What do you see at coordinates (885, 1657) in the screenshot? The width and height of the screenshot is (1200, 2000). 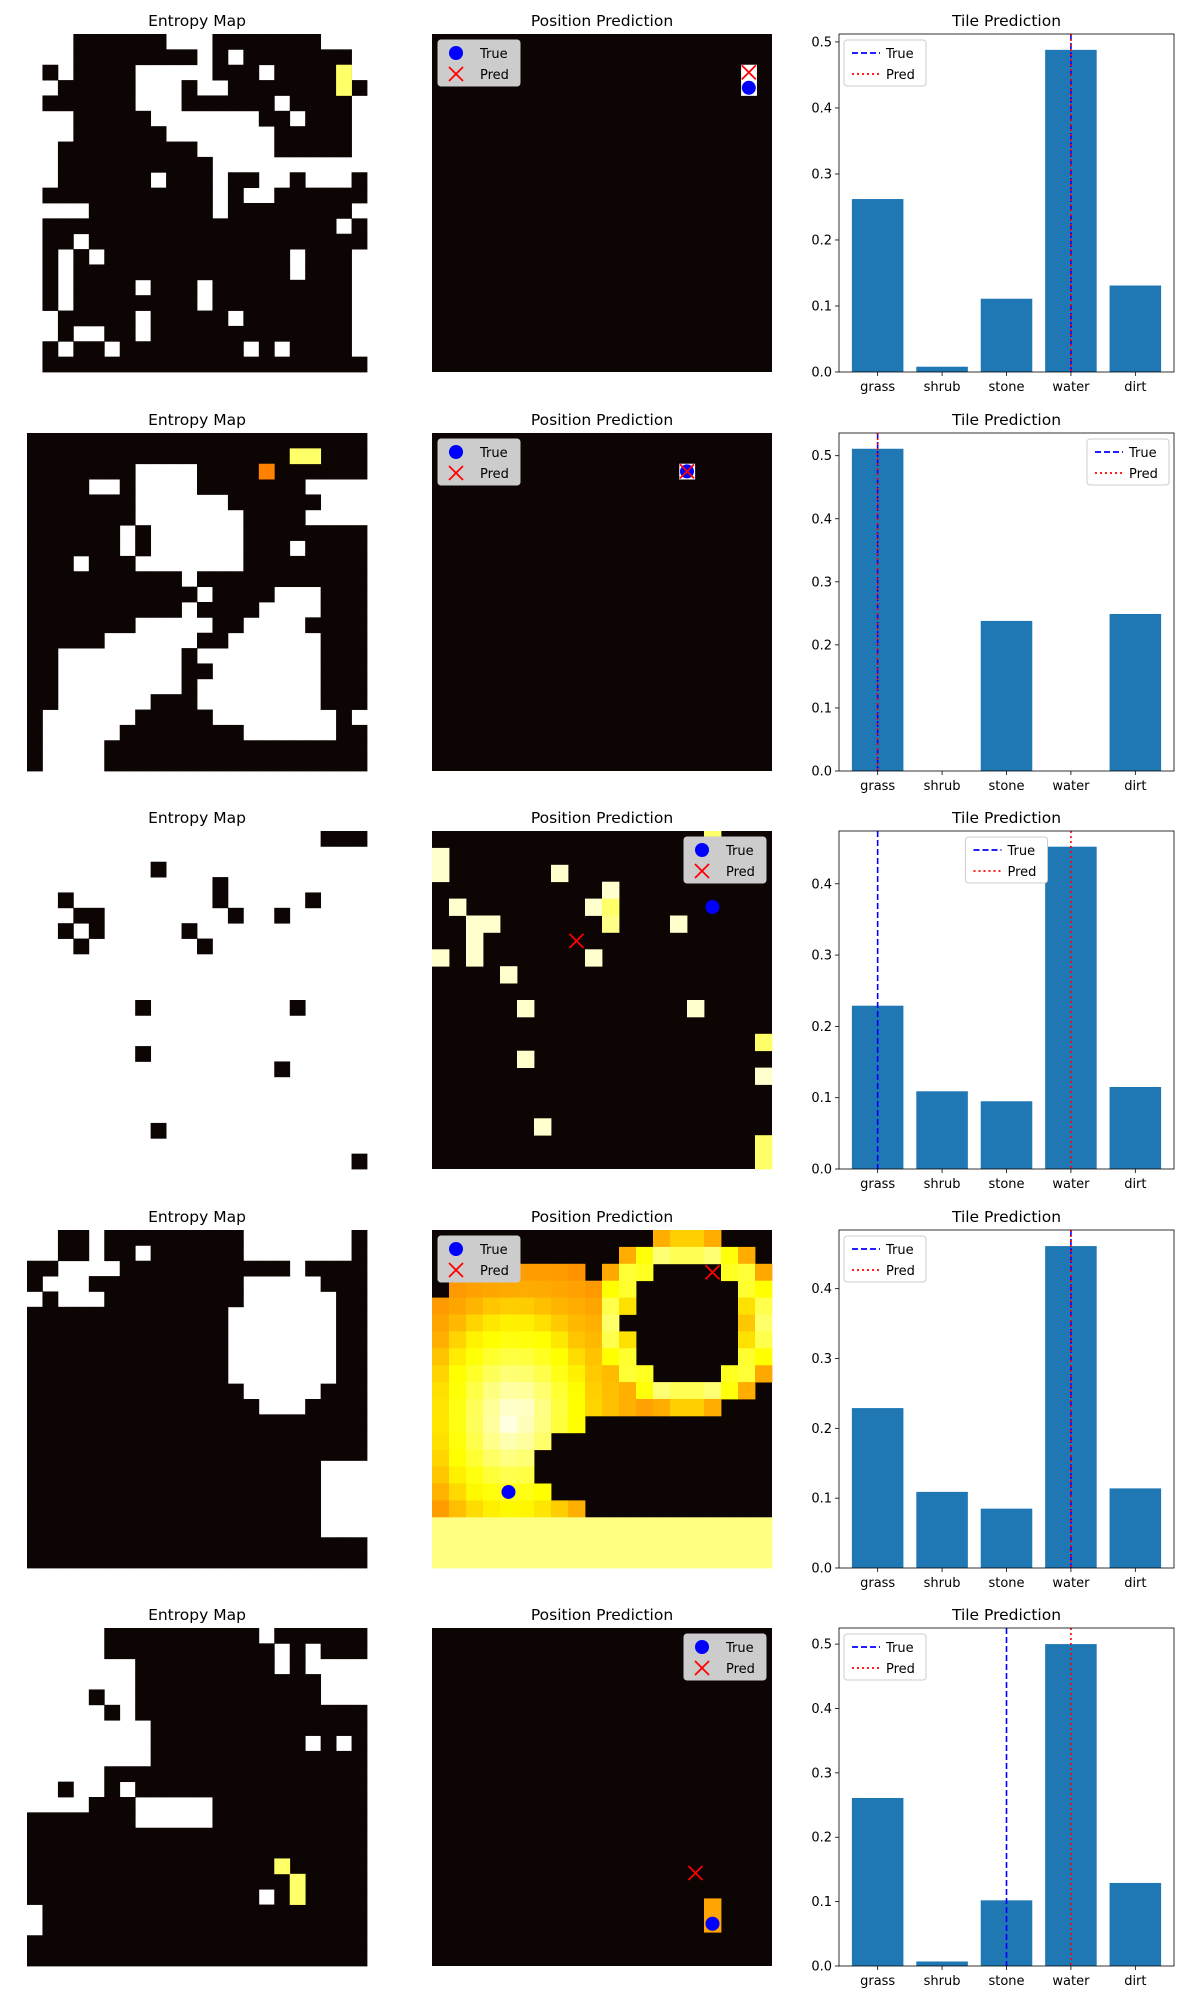 I see `legend-frame` at bounding box center [885, 1657].